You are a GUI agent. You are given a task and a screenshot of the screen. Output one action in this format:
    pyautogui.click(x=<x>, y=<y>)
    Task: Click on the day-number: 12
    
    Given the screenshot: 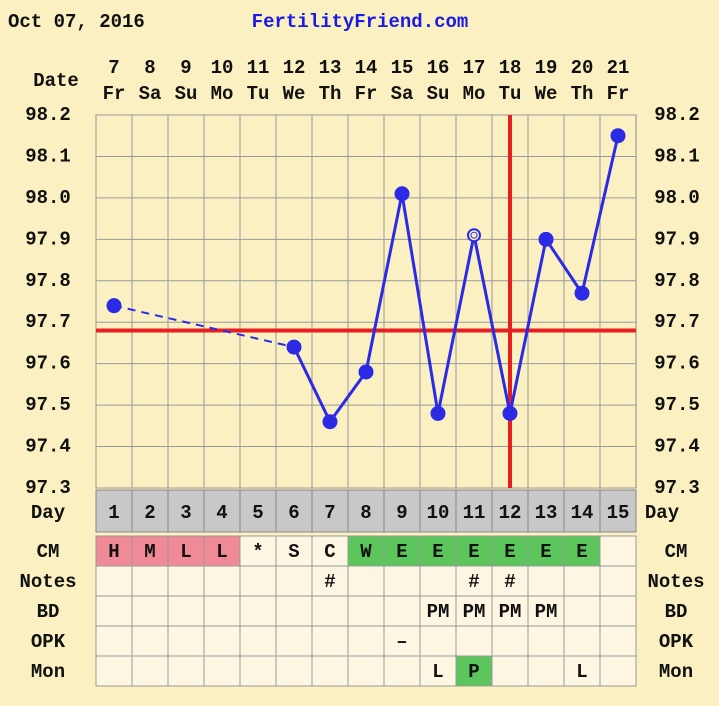 What is the action you would take?
    pyautogui.click(x=510, y=513)
    